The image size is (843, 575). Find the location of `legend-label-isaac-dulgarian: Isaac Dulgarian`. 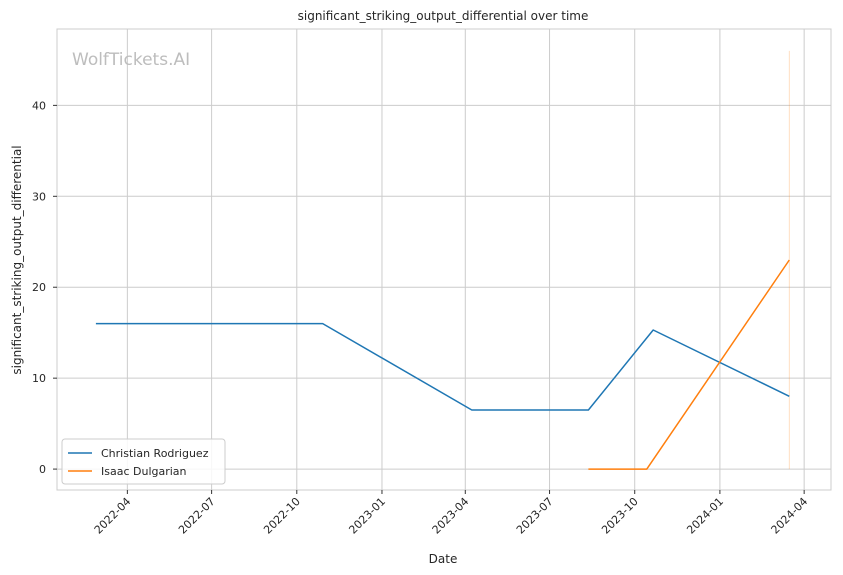

legend-label-isaac-dulgarian: Isaac Dulgarian is located at coordinates (144, 471).